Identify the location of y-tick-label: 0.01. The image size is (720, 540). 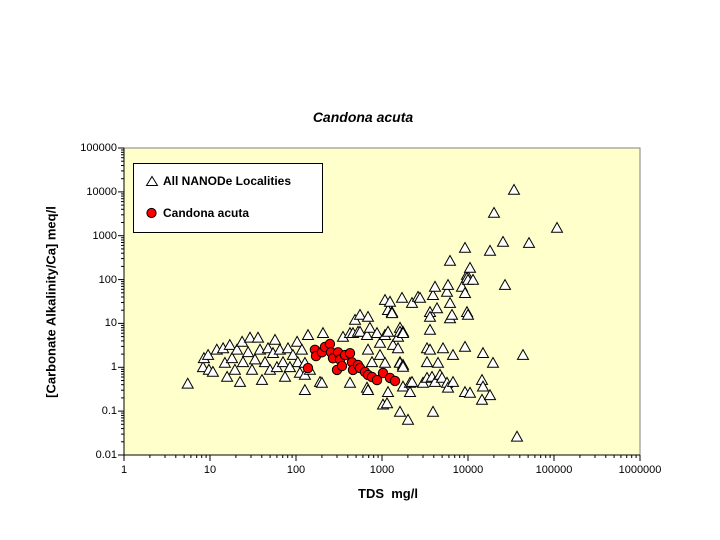
(106, 455).